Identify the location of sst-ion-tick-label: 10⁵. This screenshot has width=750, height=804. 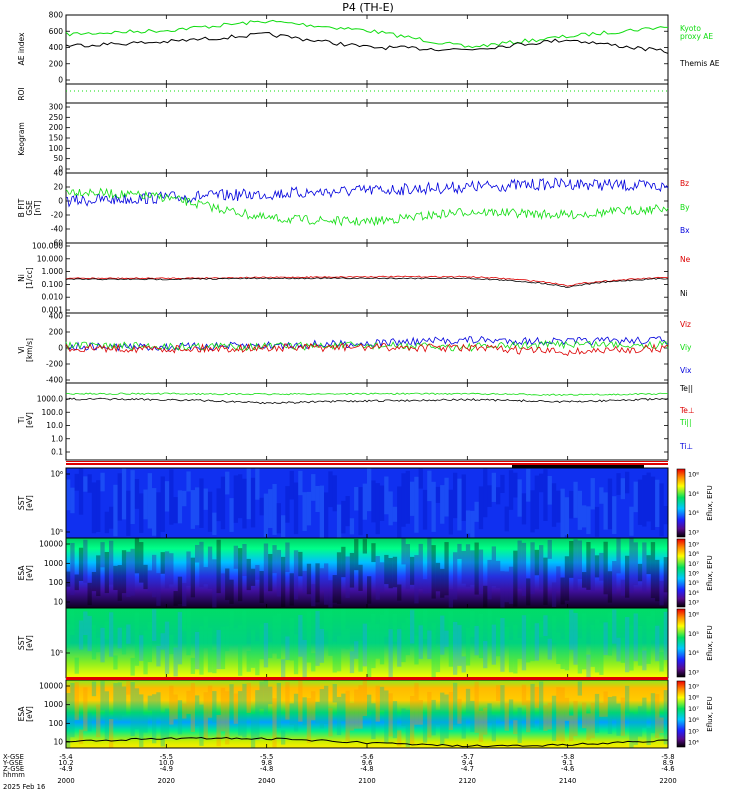
(56, 653).